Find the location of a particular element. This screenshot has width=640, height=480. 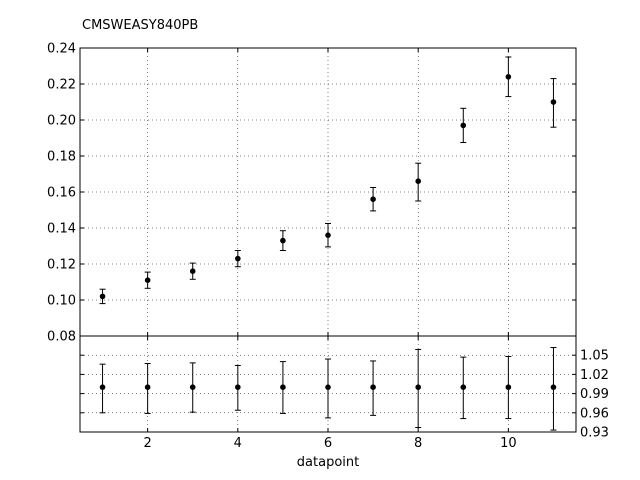

main-y-tick-label: 0.22 is located at coordinates (61, 85).